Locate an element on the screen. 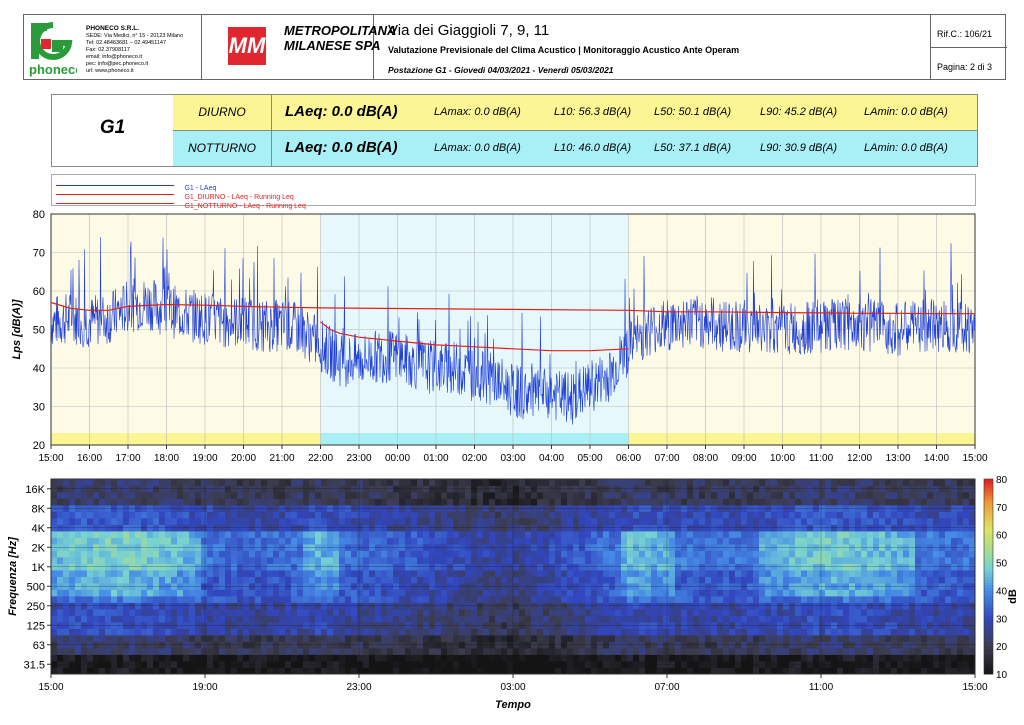 This screenshot has height=725, width=1024. l50-value: L50: 37.1 dB(A) is located at coordinates (693, 148).